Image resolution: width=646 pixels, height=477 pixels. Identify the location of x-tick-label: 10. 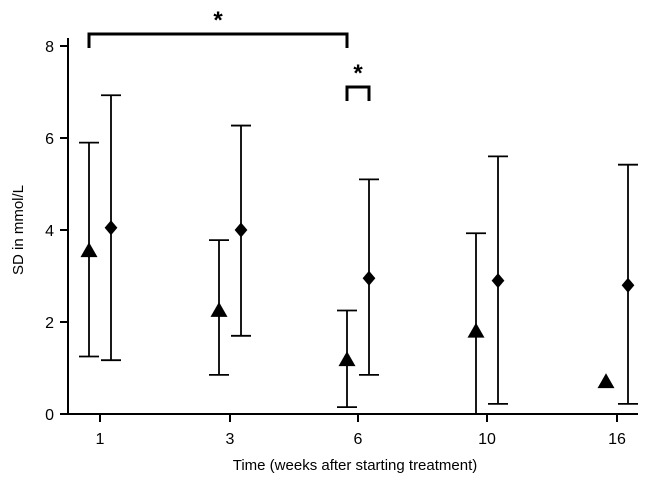
(487, 439).